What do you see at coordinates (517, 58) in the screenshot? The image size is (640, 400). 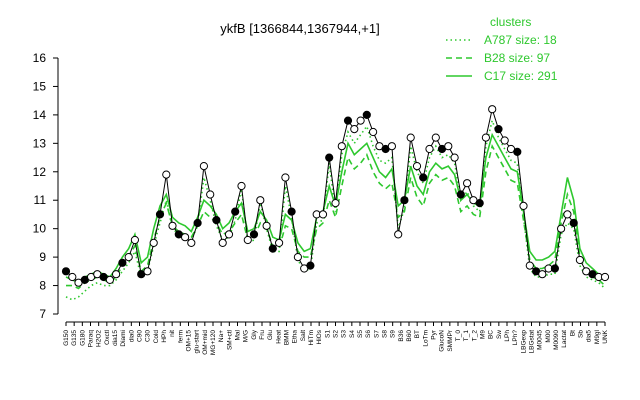 I see `legend-entry-label: B28 size: 97` at bounding box center [517, 58].